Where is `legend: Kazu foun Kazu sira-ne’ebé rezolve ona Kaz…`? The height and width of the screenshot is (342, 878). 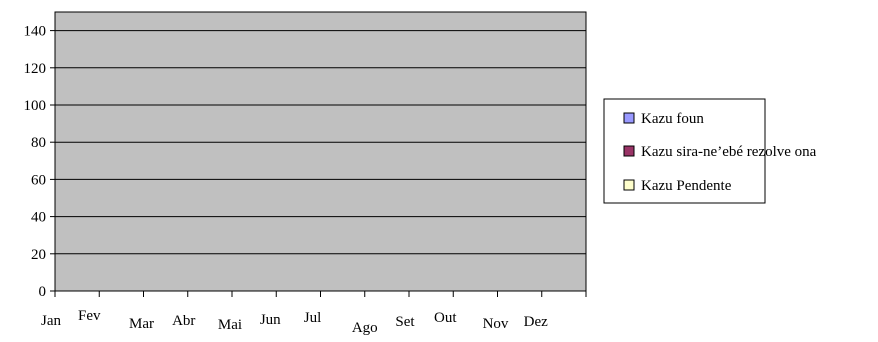 legend: Kazu foun Kazu sira-ne’ebé rezolve ona Kaz… is located at coordinates (710, 151).